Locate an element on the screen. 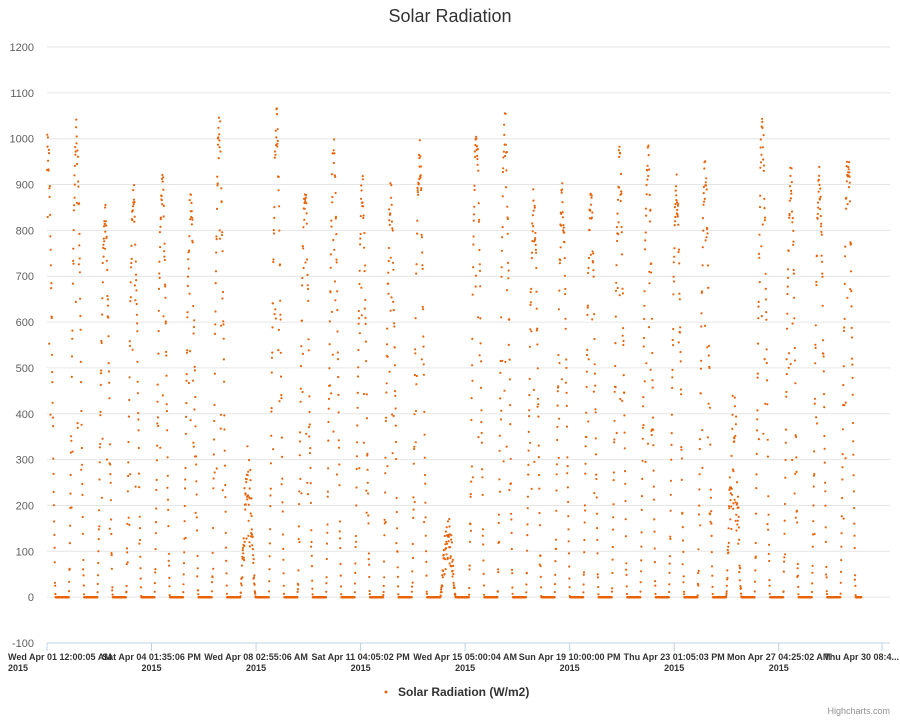 This screenshot has width=900, height=720. y-tick-label: -100 is located at coordinates (23, 644).